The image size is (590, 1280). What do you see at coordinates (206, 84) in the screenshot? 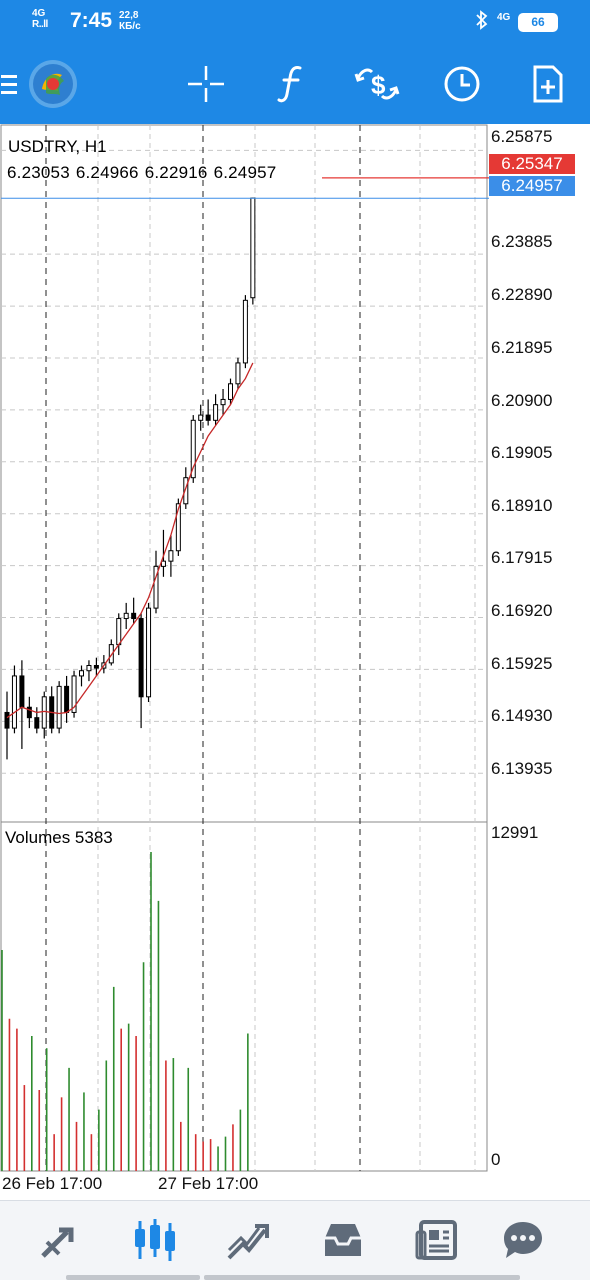
I see `crosshair-icon` at bounding box center [206, 84].